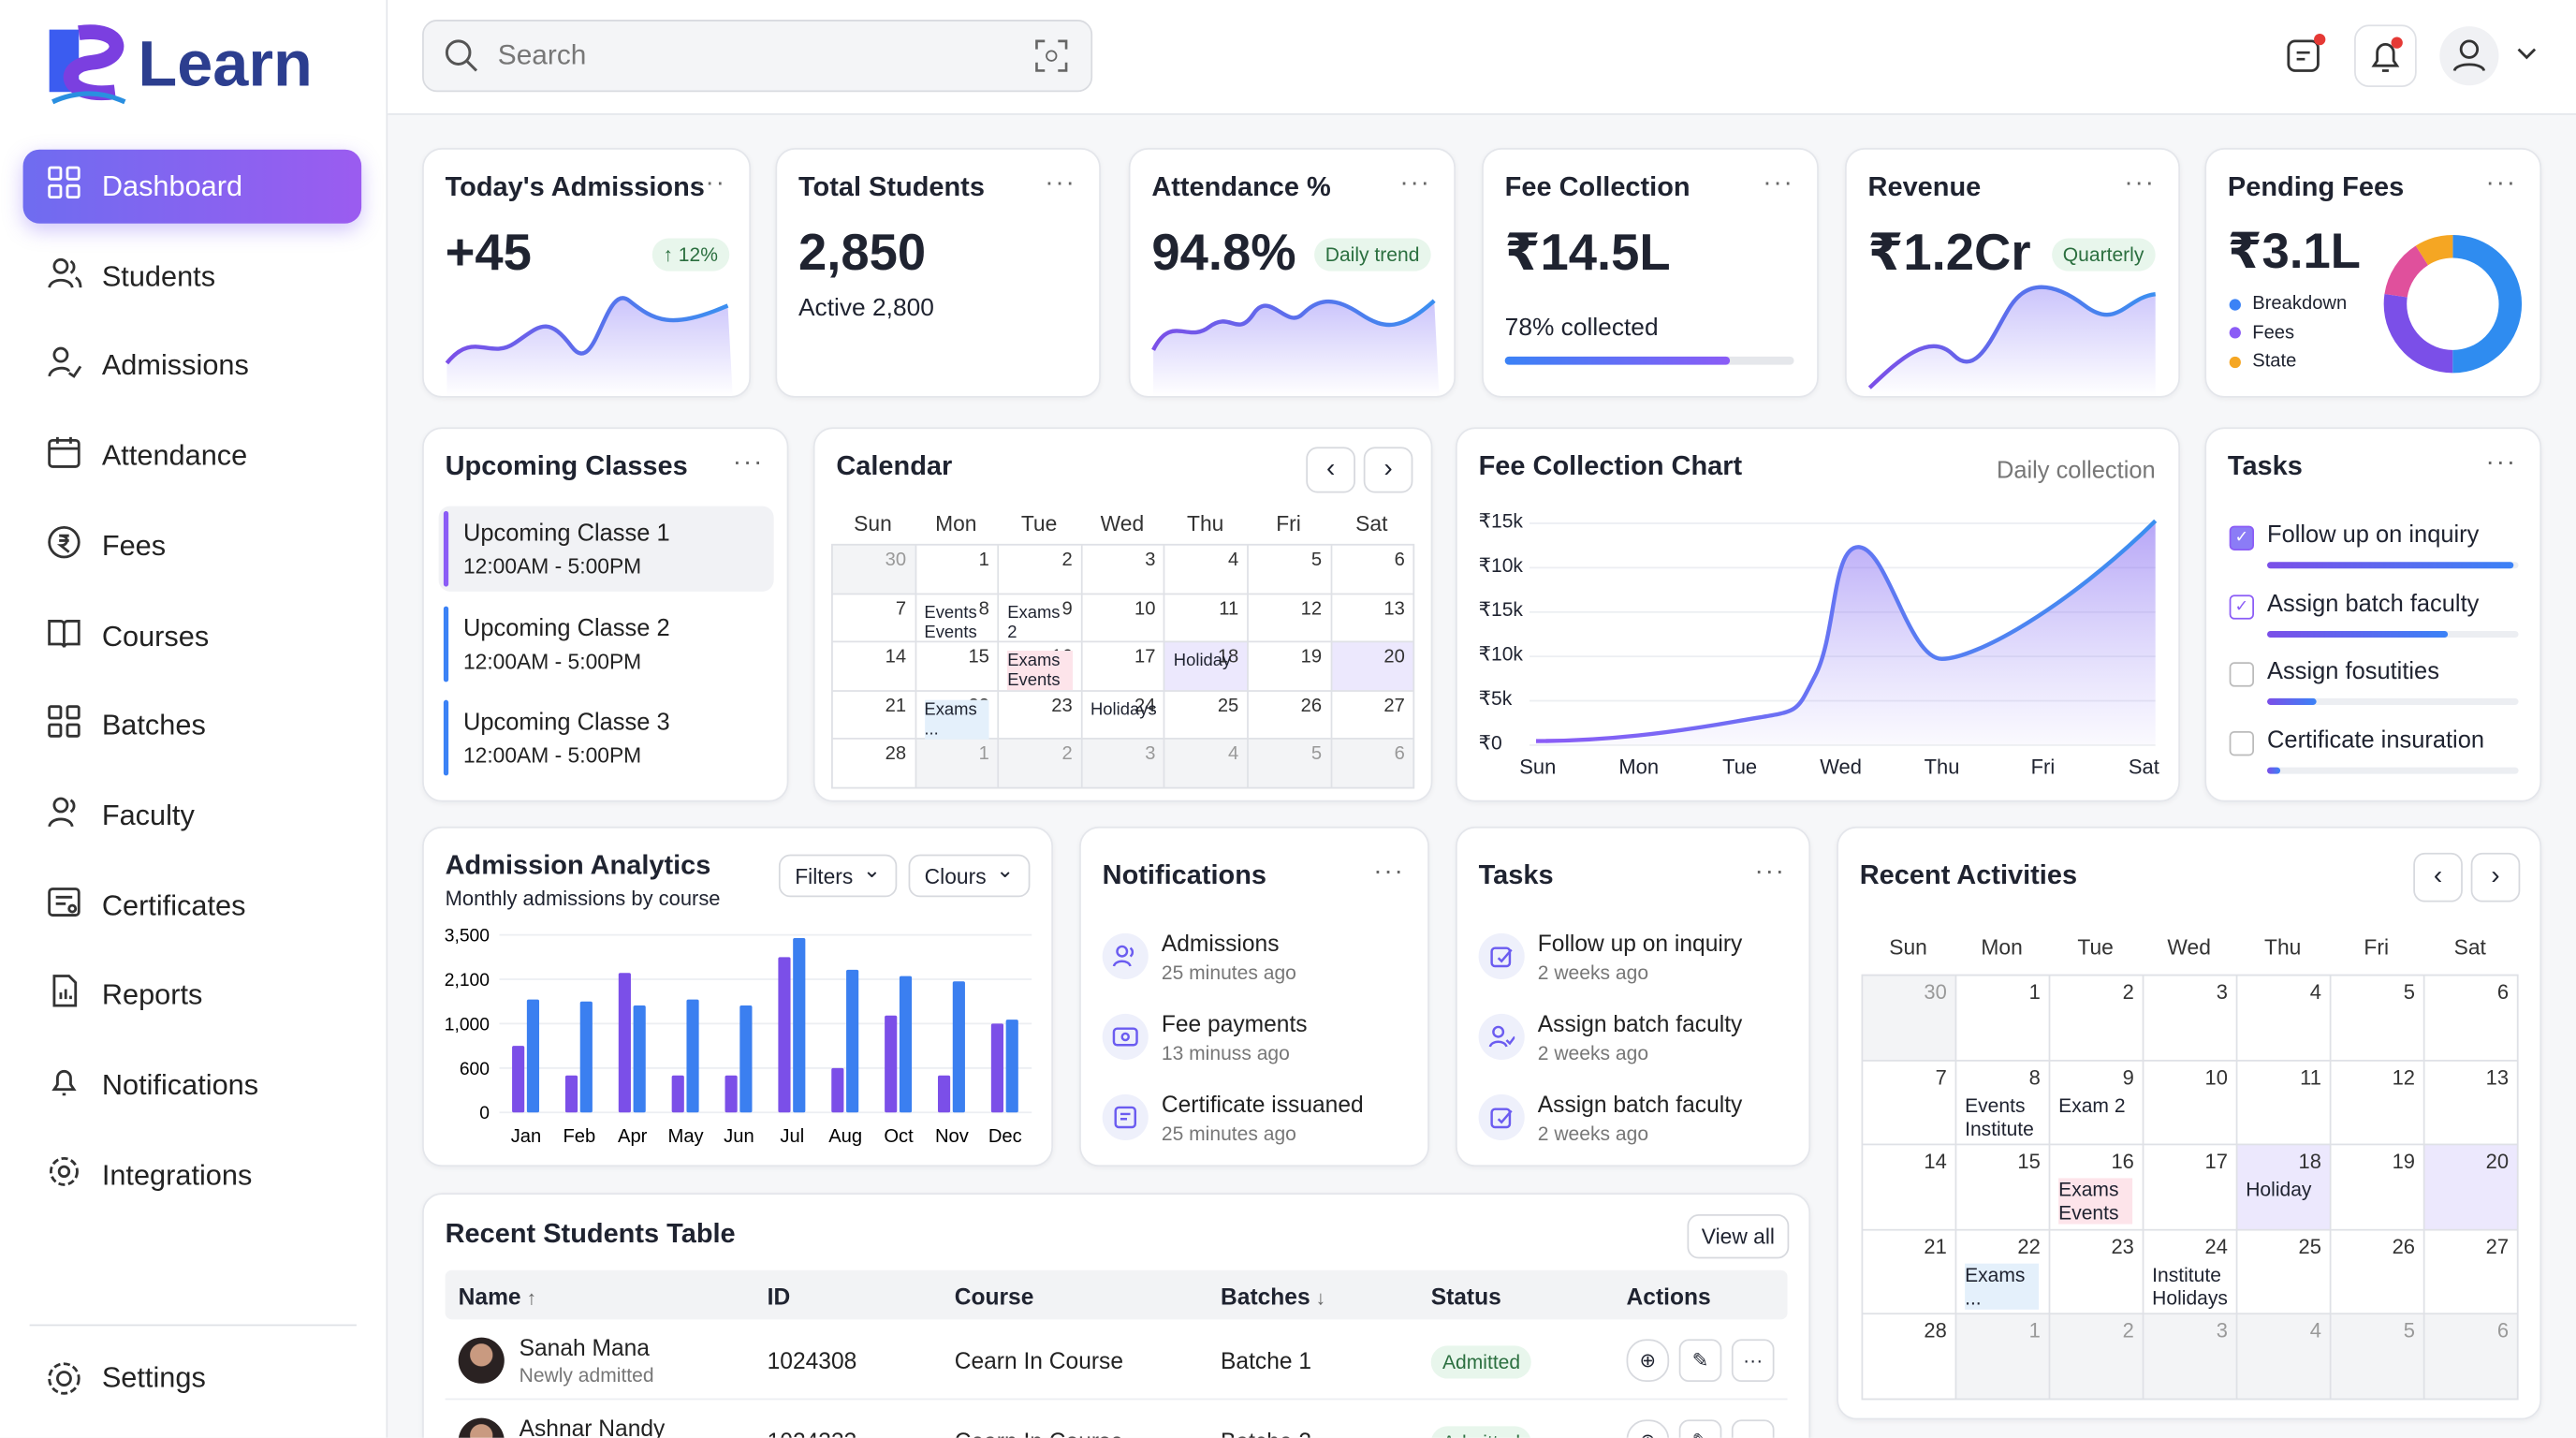 This screenshot has width=2576, height=1438. I want to click on calendar-day: 24 Holidays, so click(1123, 715).